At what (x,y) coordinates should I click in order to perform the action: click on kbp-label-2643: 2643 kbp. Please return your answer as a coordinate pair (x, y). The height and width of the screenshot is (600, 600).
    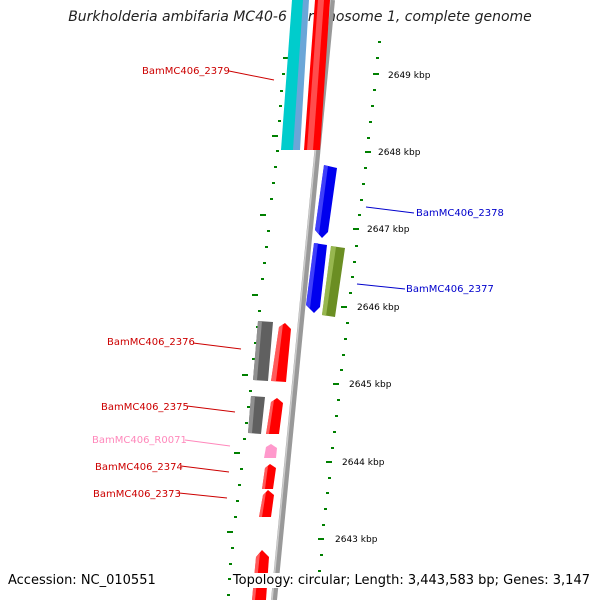
    Looking at the image, I should click on (356, 540).